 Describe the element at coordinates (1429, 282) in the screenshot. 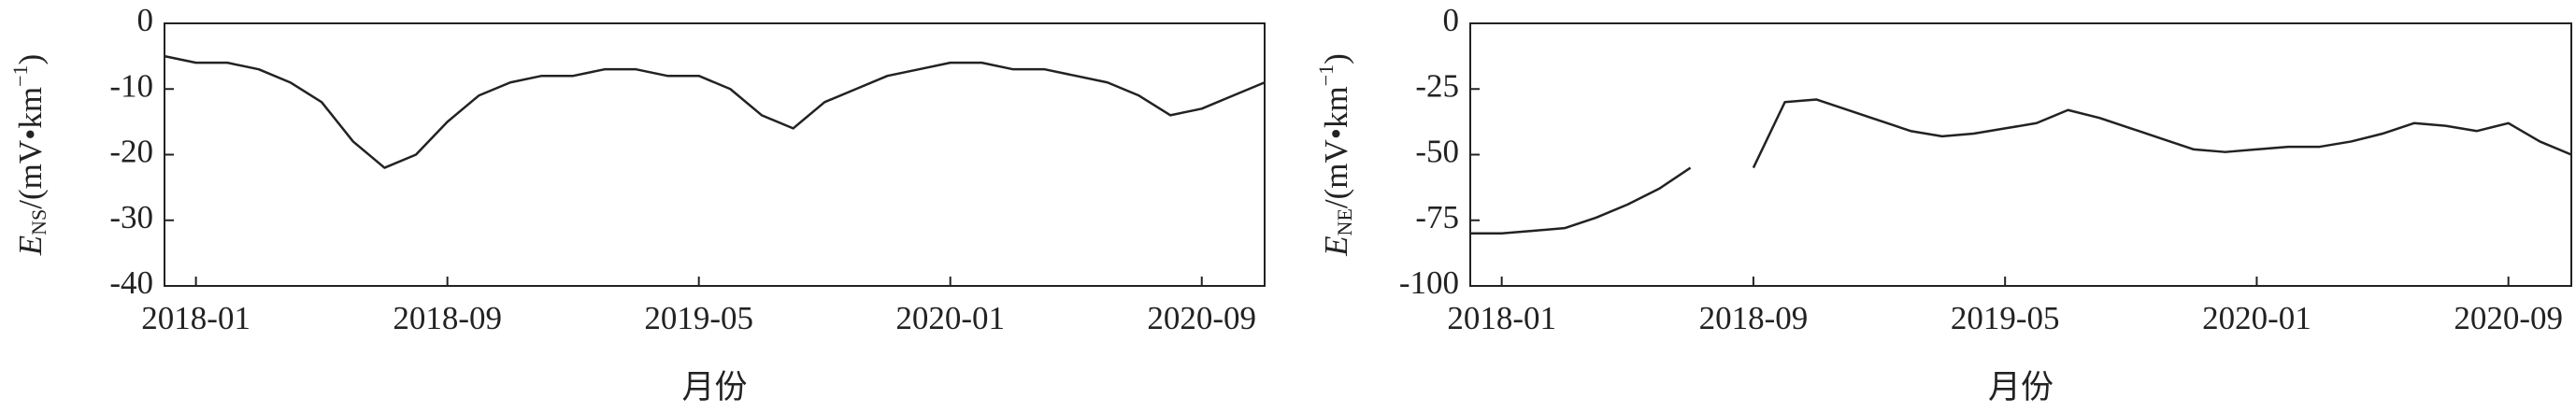

I see `y-tick-label: -100` at that location.